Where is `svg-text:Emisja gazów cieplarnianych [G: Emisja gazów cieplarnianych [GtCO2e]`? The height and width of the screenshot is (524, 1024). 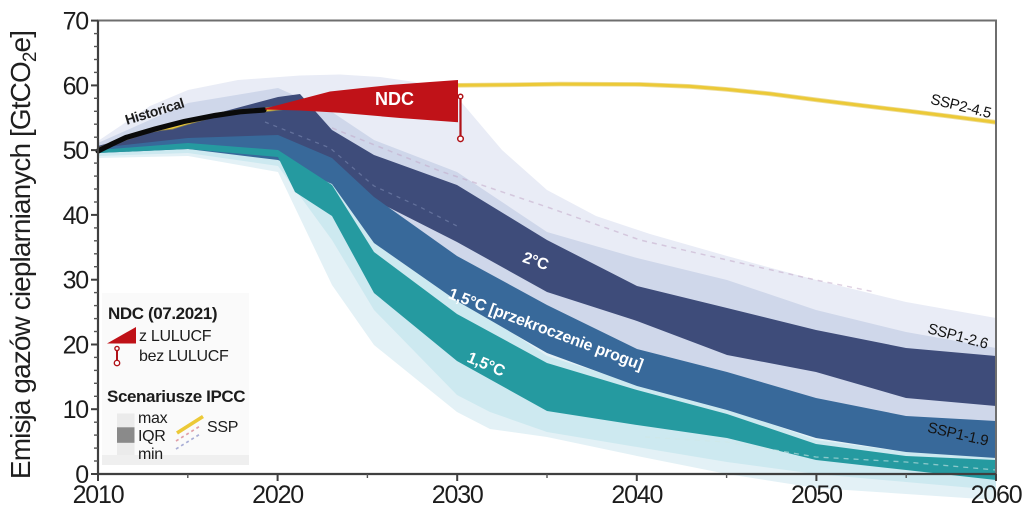
svg-text:Emisja gazów cieplarnianych [G: Emisja gazów cieplarnianych [GtCO2e] is located at coordinates (23, 255).